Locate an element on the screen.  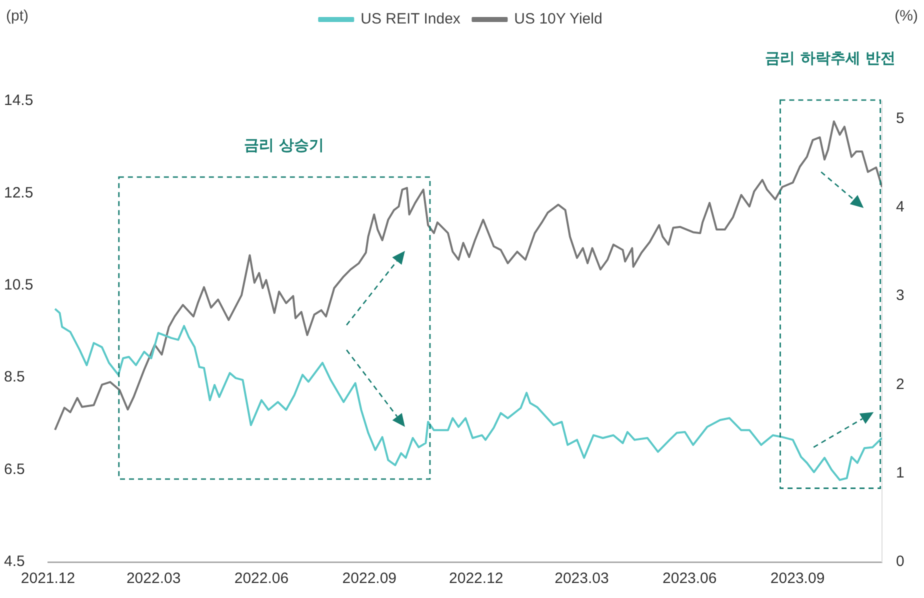
y2-tick-label: 4 is located at coordinates (900, 207).